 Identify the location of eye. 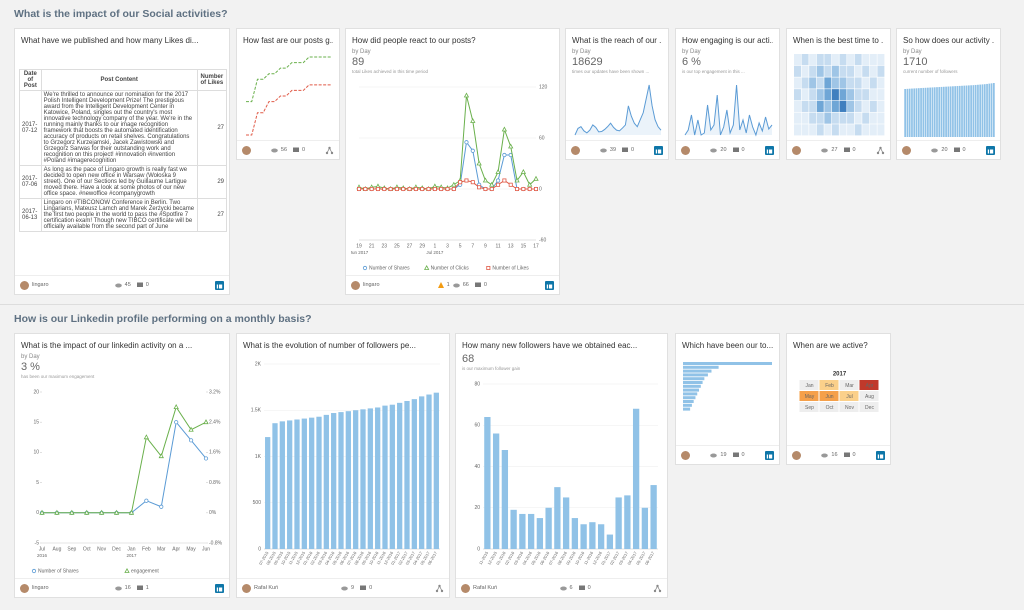
(714, 455).